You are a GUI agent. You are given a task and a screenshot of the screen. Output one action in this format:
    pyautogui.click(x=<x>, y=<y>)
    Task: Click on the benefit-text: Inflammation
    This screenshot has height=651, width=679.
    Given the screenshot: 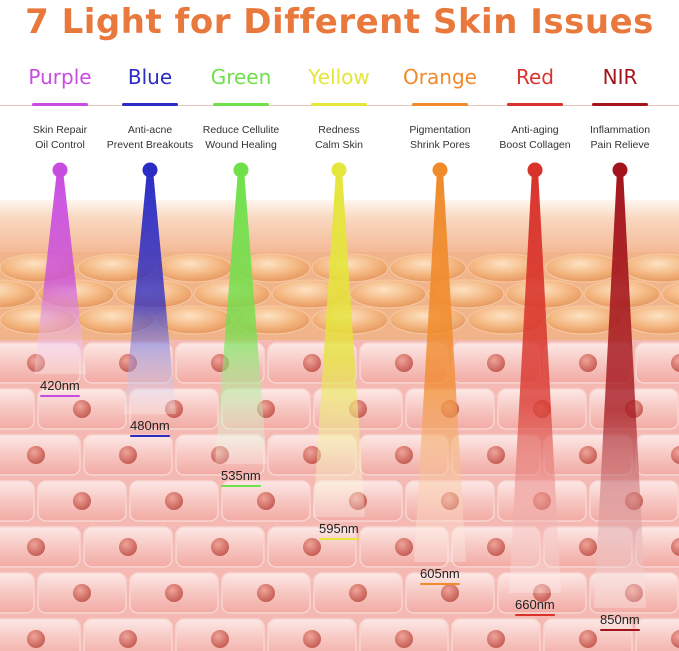 What is the action you would take?
    pyautogui.click(x=620, y=130)
    